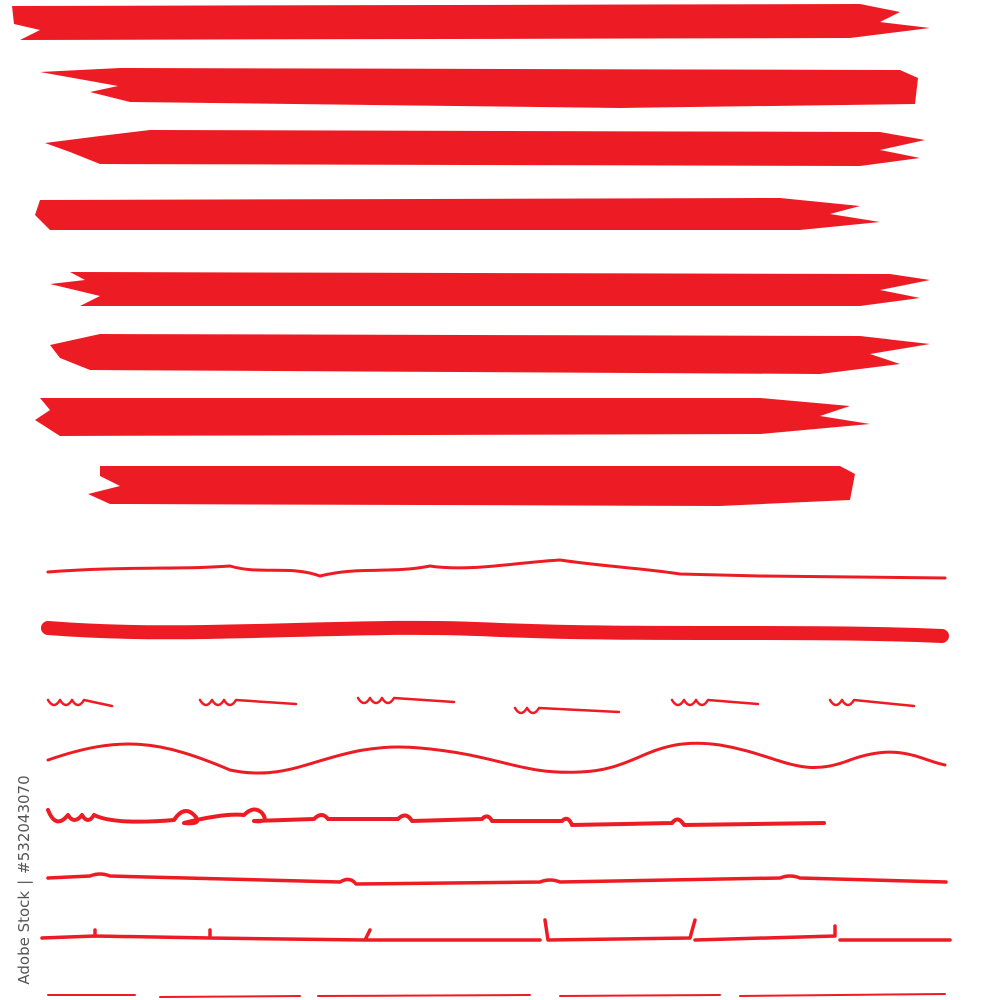 This screenshot has height=1000, width=992. Describe the element at coordinates (496, 758) in the screenshot. I see `sine-wave-line` at that location.